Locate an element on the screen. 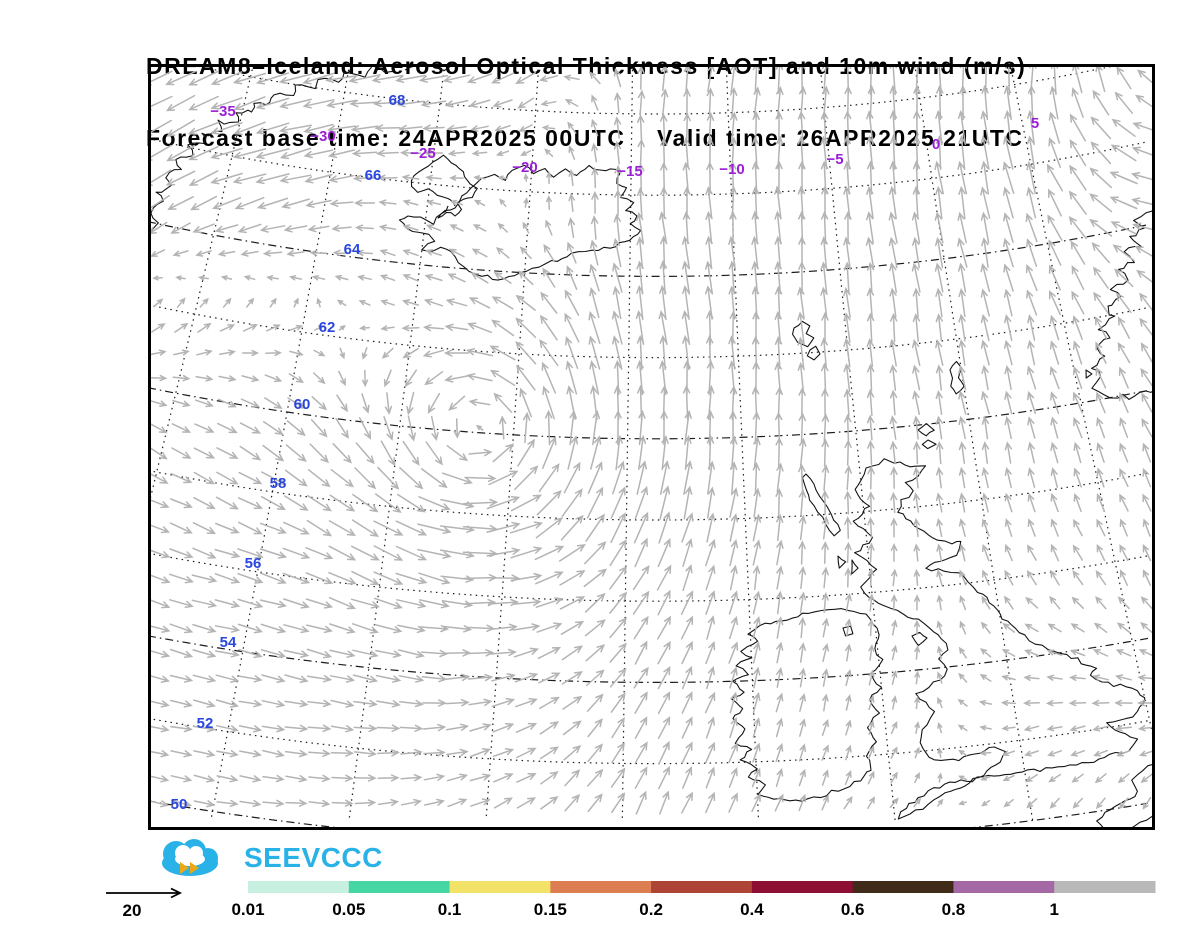  lat-label-52: 52 is located at coordinates (205, 723).